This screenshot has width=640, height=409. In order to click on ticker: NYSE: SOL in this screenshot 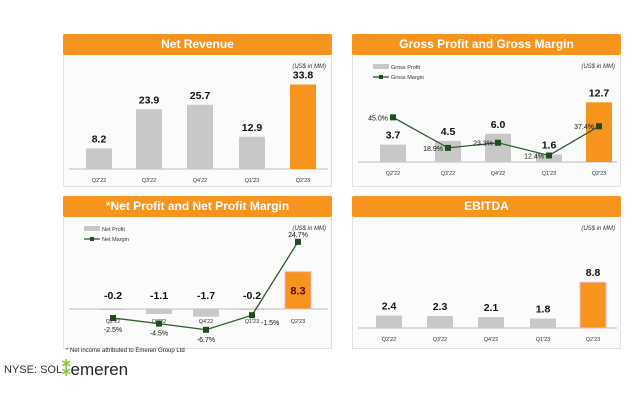, I will do `click(33, 370)`.